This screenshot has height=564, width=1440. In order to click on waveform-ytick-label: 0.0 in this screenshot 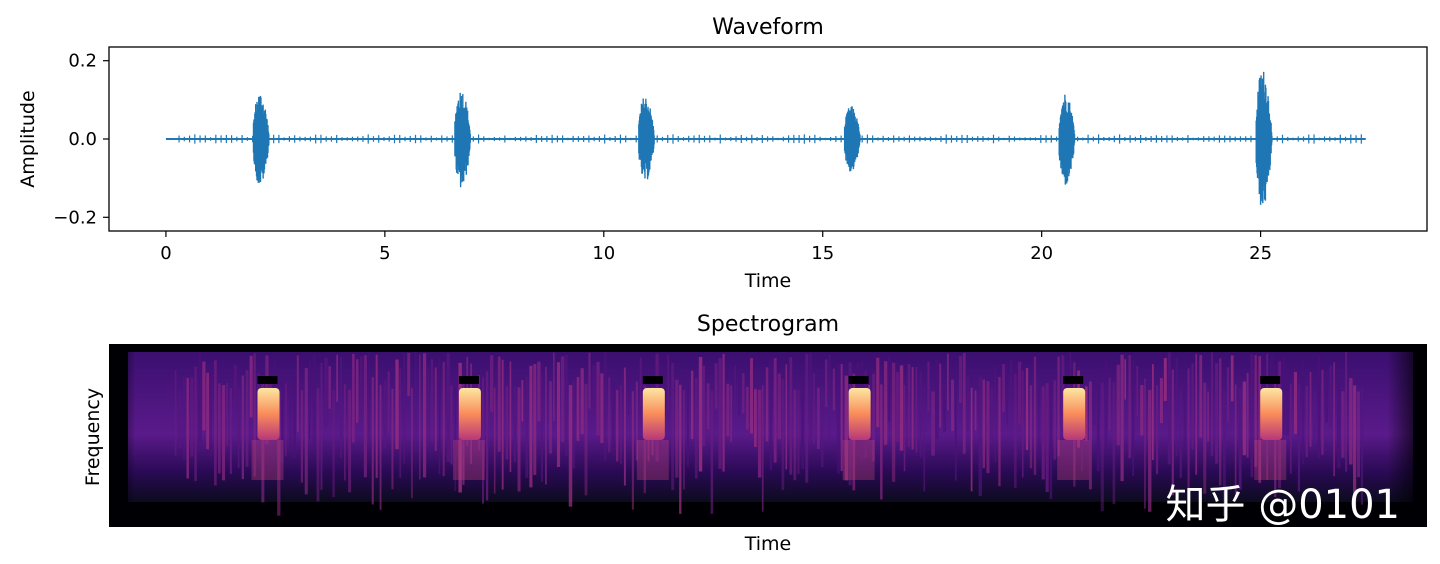, I will do `click(82, 139)`.